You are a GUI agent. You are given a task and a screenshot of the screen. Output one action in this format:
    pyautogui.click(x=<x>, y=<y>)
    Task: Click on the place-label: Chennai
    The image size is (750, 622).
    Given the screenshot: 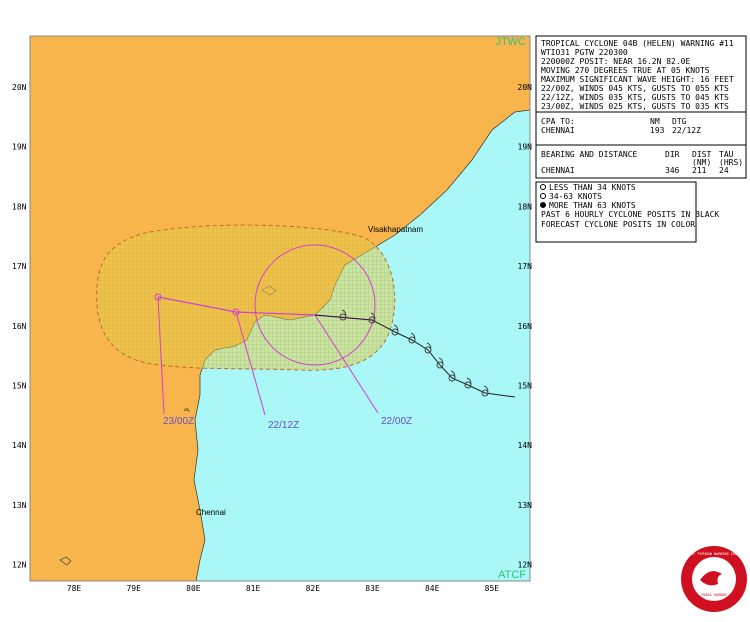 What is the action you would take?
    pyautogui.click(x=211, y=512)
    